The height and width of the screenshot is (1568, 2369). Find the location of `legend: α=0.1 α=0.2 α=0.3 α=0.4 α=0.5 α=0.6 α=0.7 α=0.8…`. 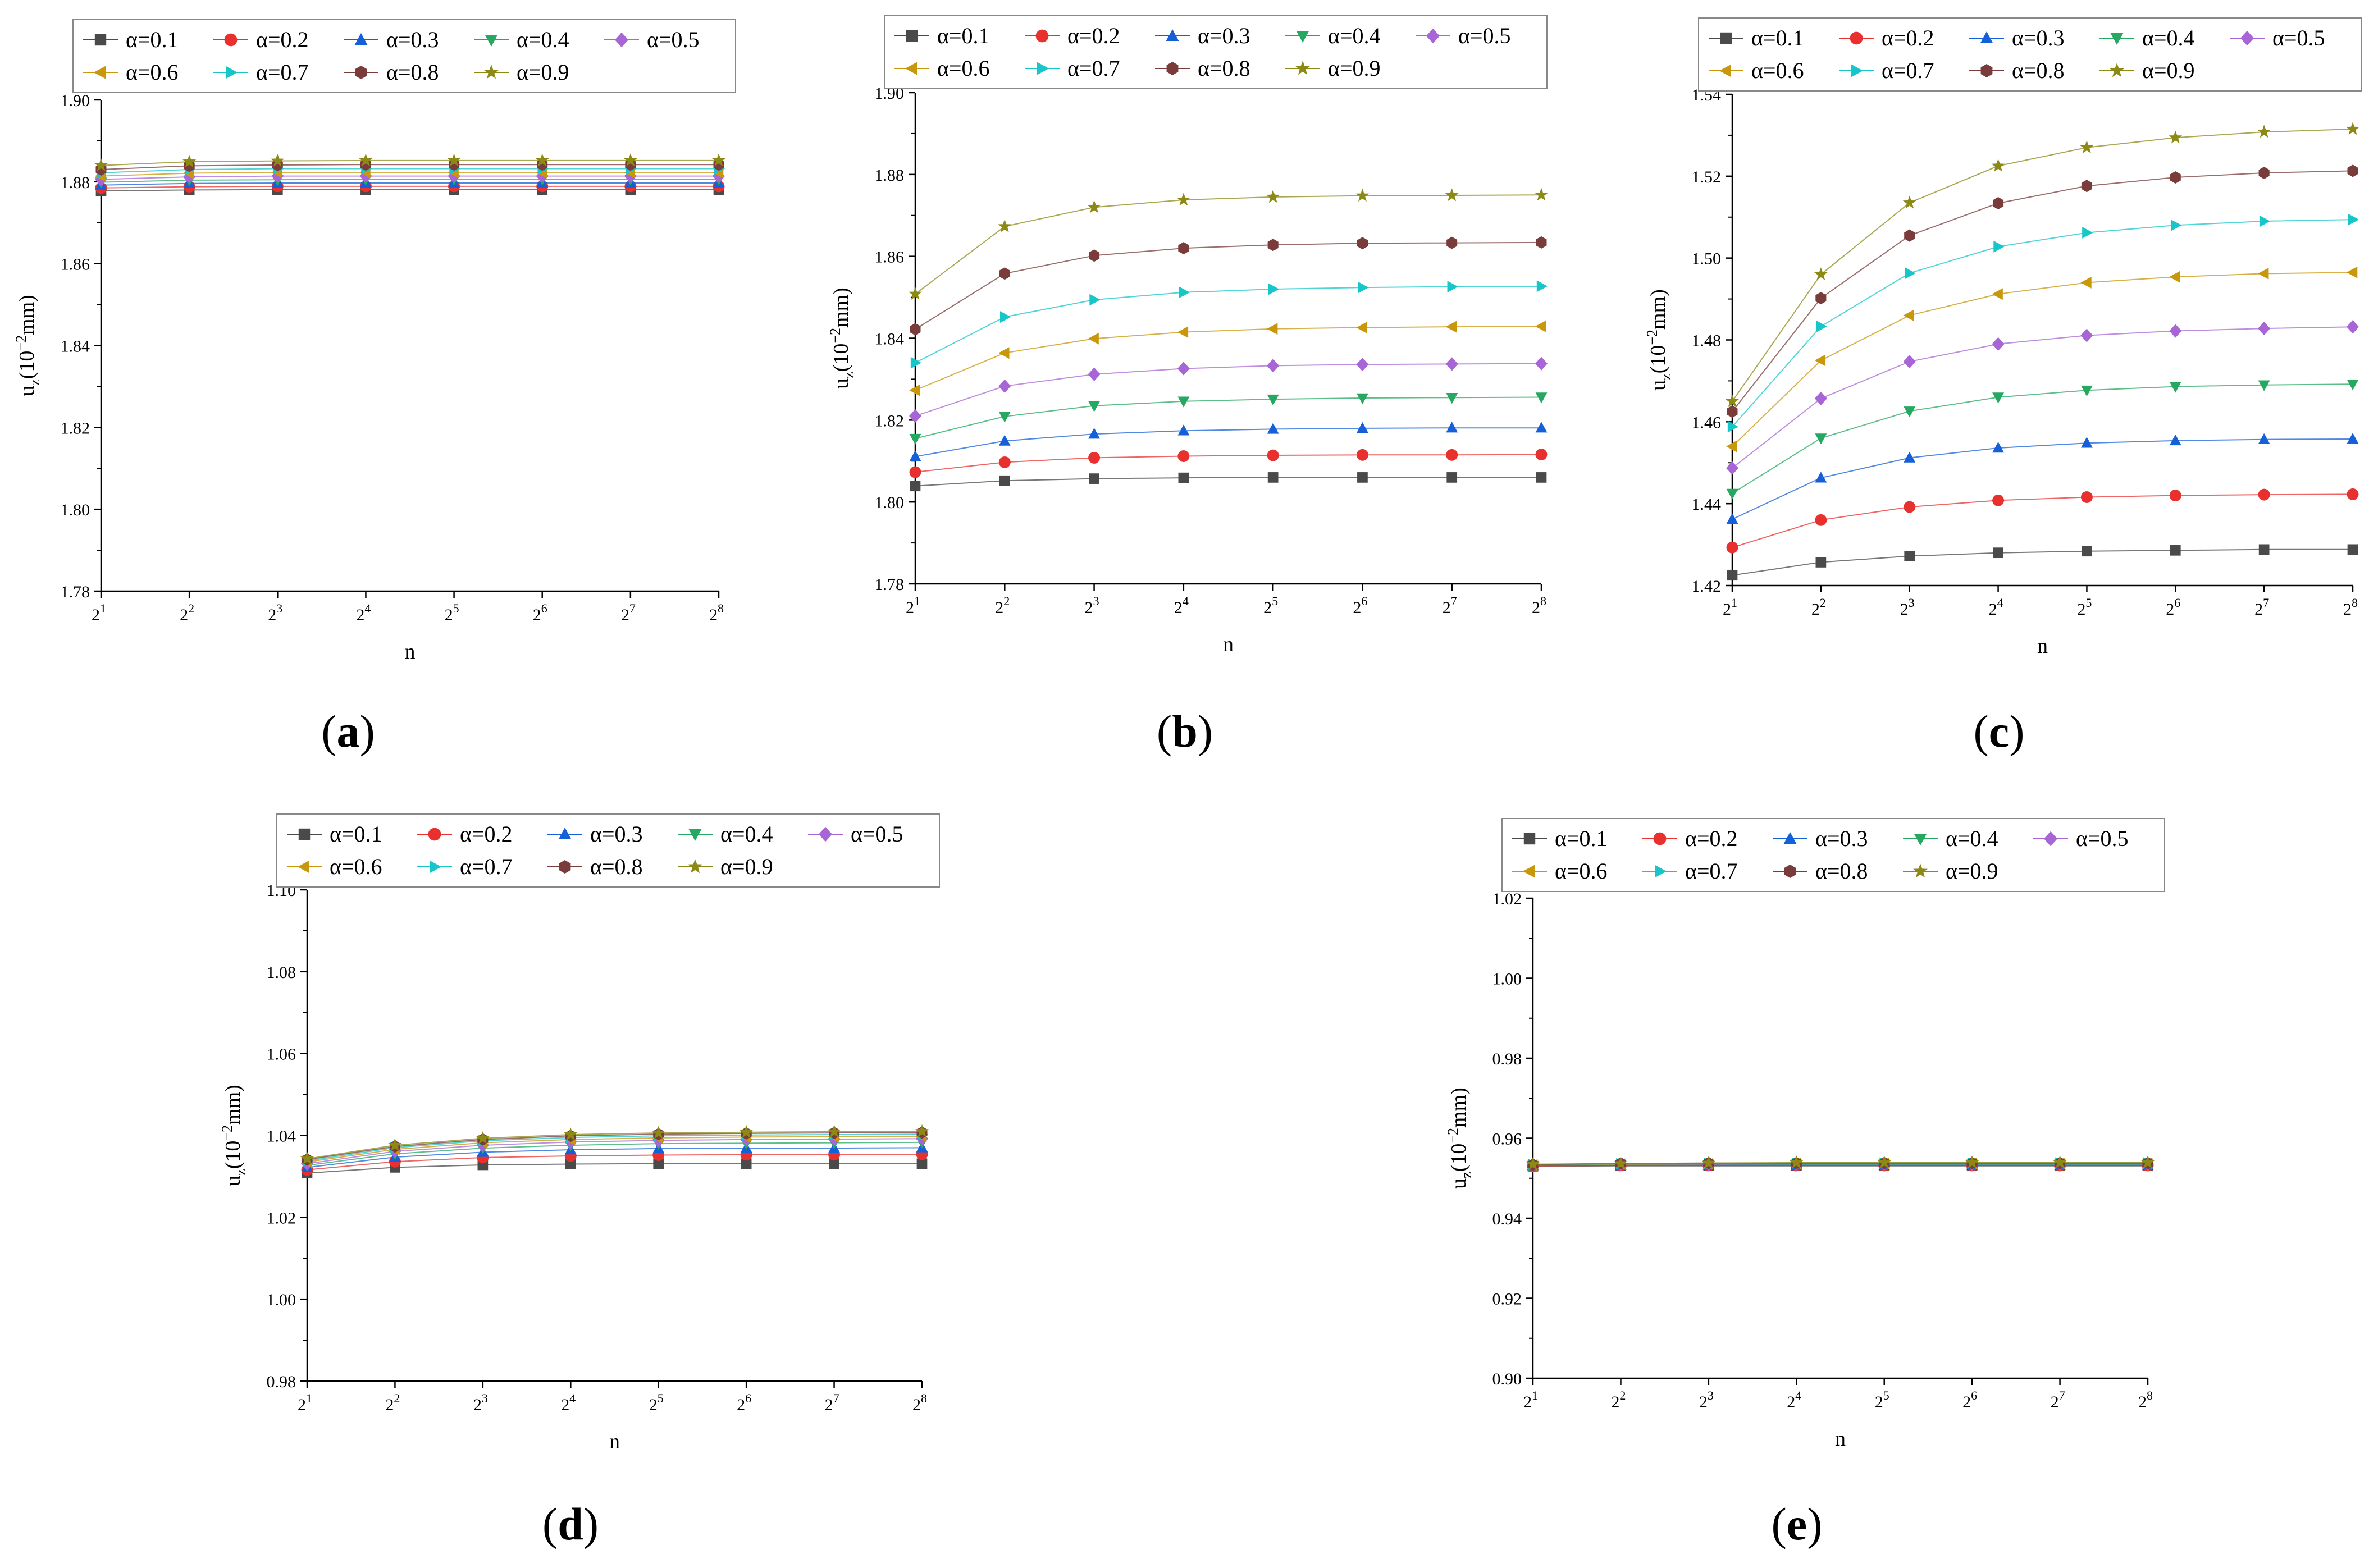

legend: α=0.1 α=0.2 α=0.3 α=0.4 α=0.5 α=0.6 α=0.7 α=0.8… is located at coordinates (1216, 52).